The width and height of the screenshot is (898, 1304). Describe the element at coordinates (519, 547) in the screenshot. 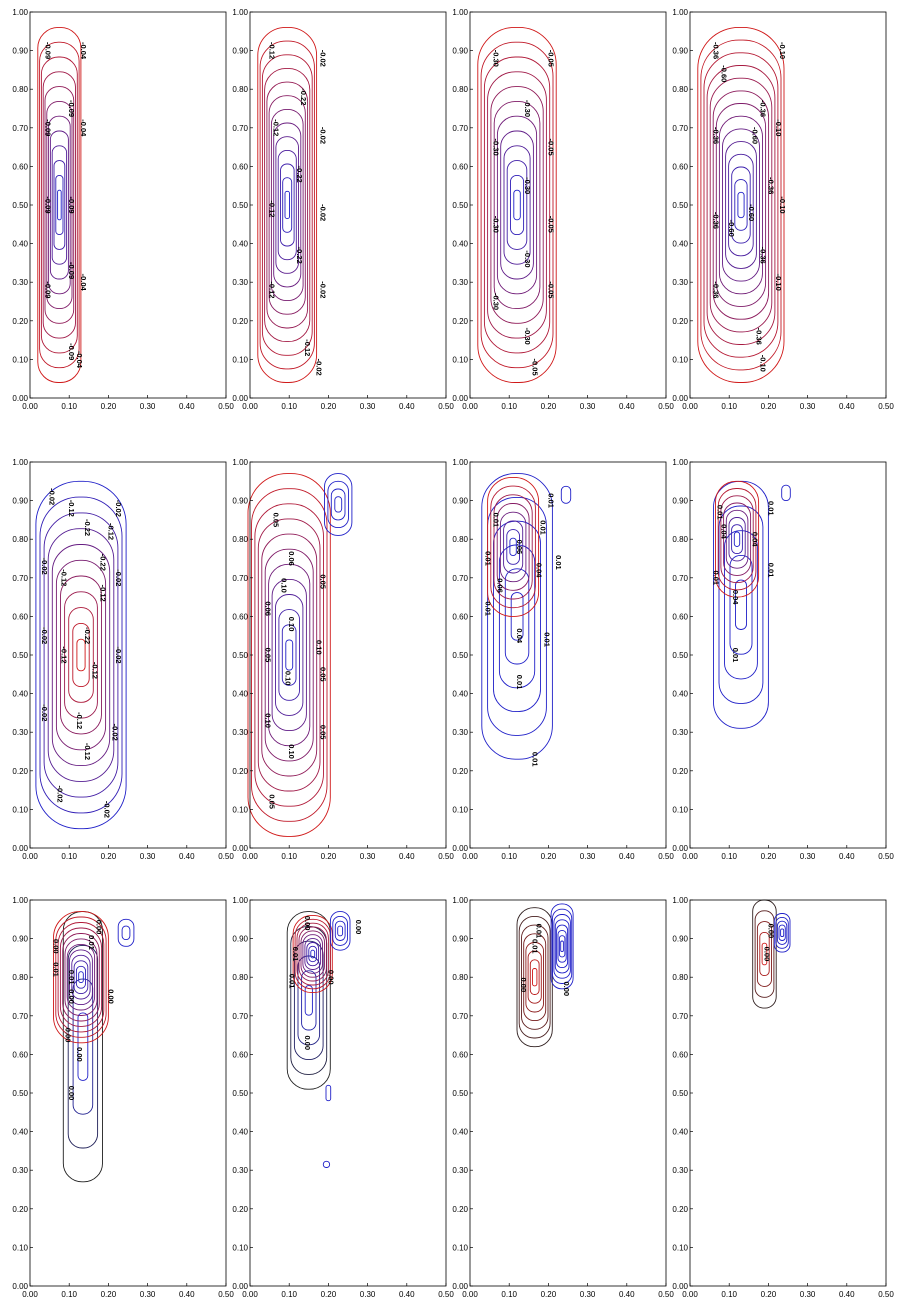

I see `contour-label: 0.06` at that location.